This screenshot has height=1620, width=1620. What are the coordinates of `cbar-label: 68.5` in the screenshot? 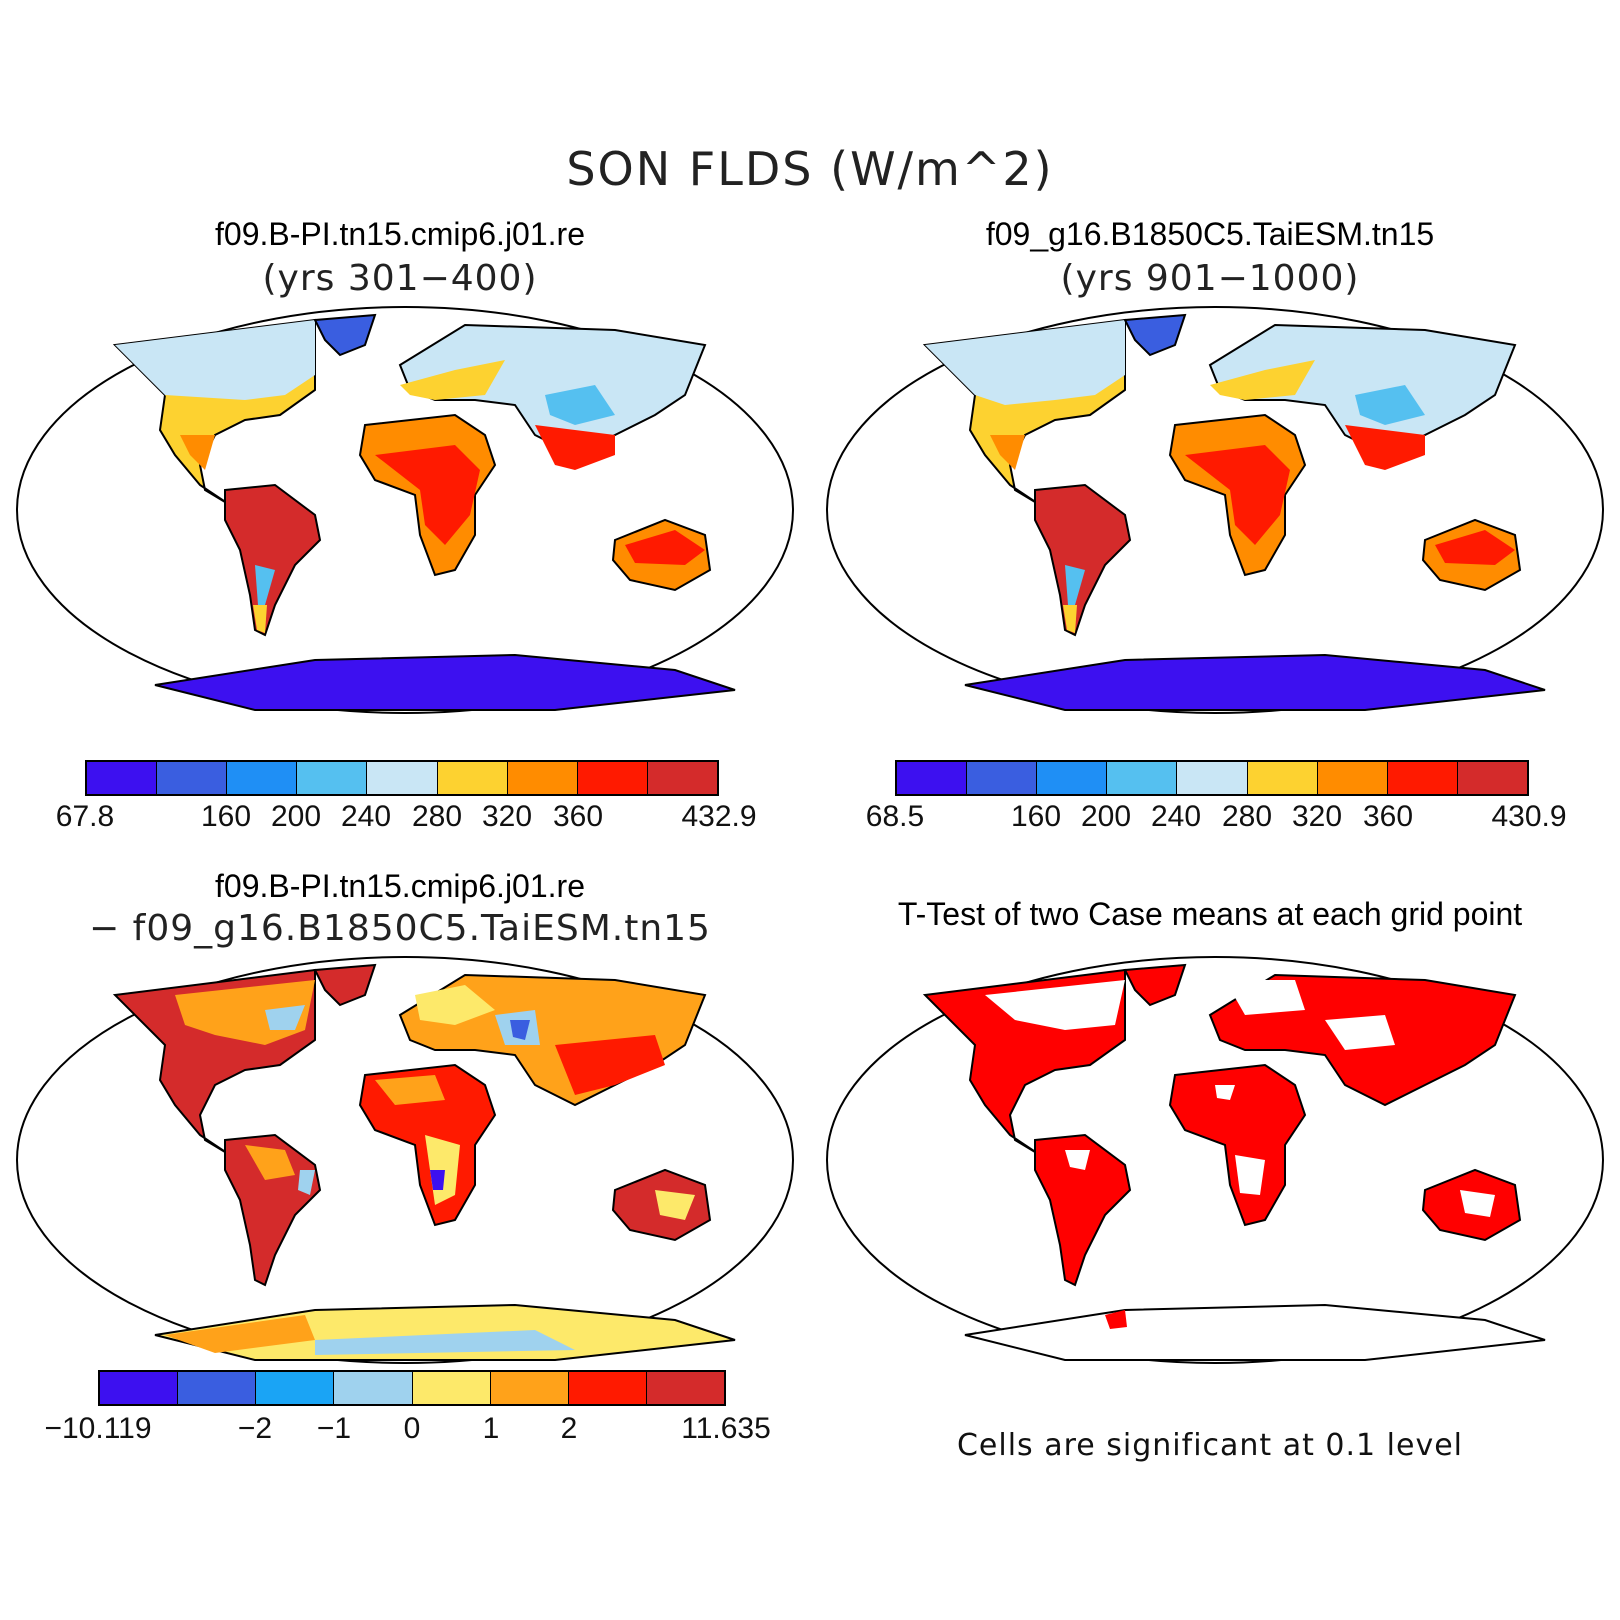 It's located at (895, 816).